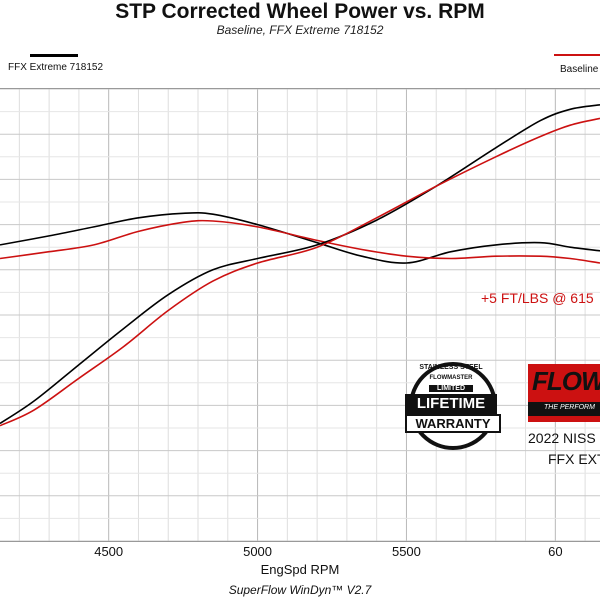  I want to click on flowmaster-logo: FLOW THE PERFORM, so click(564, 393).